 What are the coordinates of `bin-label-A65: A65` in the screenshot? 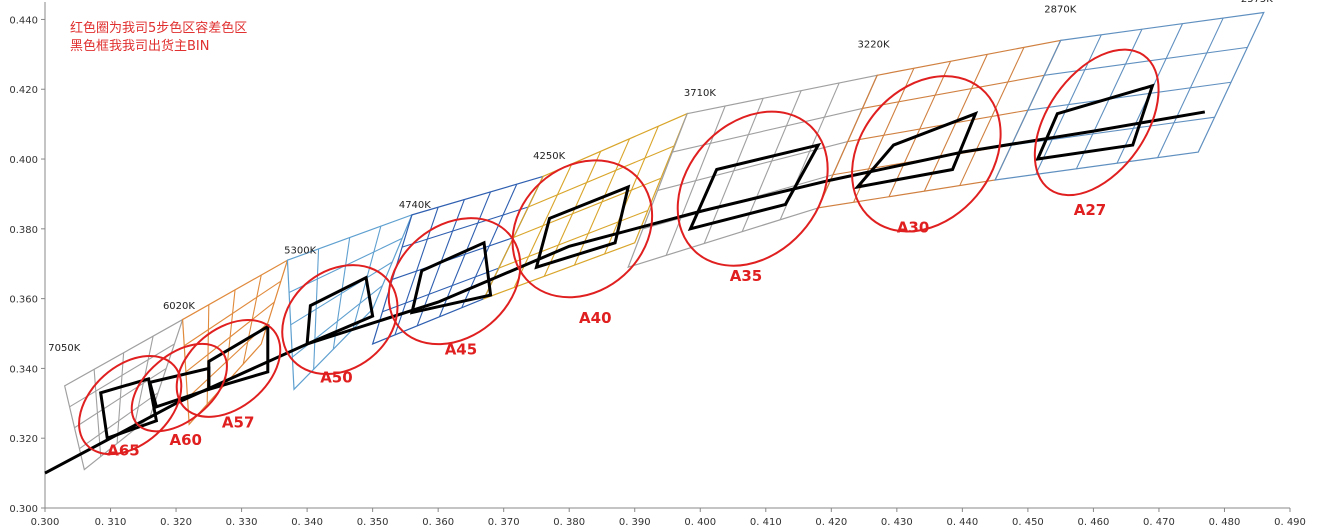 It's located at (123, 451).